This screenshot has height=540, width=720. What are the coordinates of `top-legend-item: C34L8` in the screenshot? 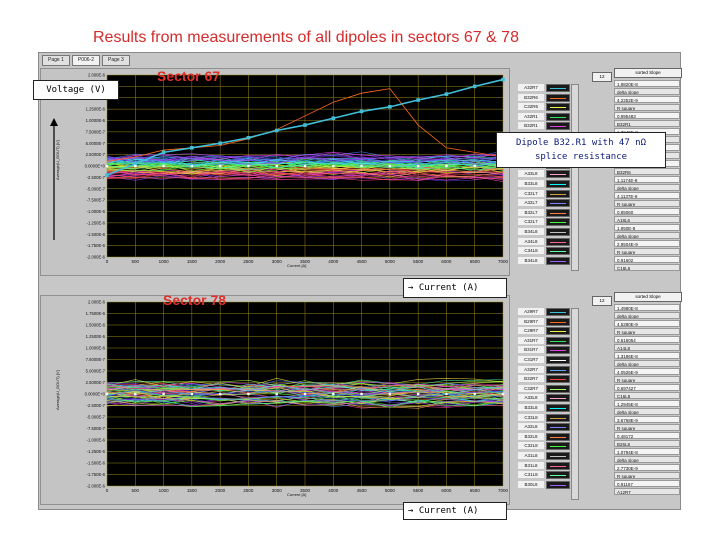 It's located at (558, 251).